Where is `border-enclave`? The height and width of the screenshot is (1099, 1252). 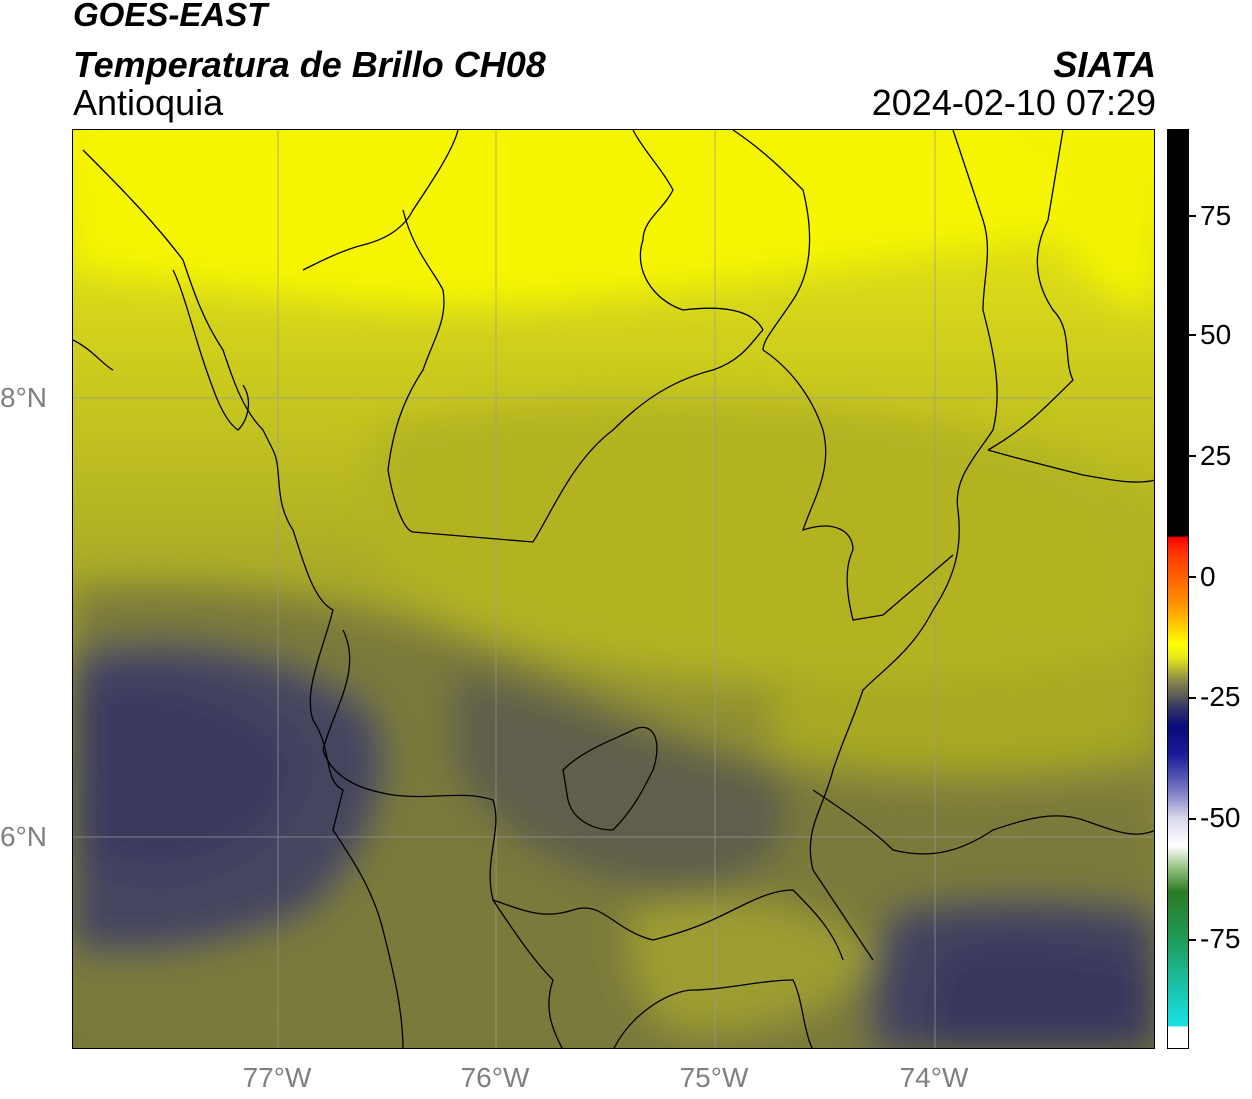 border-enclave is located at coordinates (610, 778).